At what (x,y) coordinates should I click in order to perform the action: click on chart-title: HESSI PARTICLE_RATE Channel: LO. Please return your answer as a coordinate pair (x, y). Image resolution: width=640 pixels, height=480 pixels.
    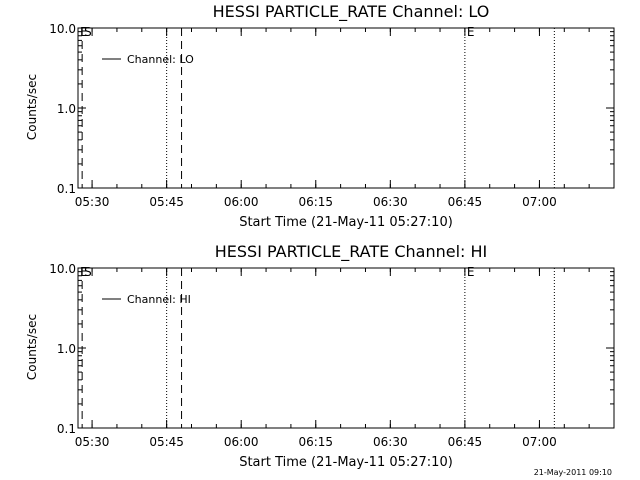
    Looking at the image, I should click on (351, 12).